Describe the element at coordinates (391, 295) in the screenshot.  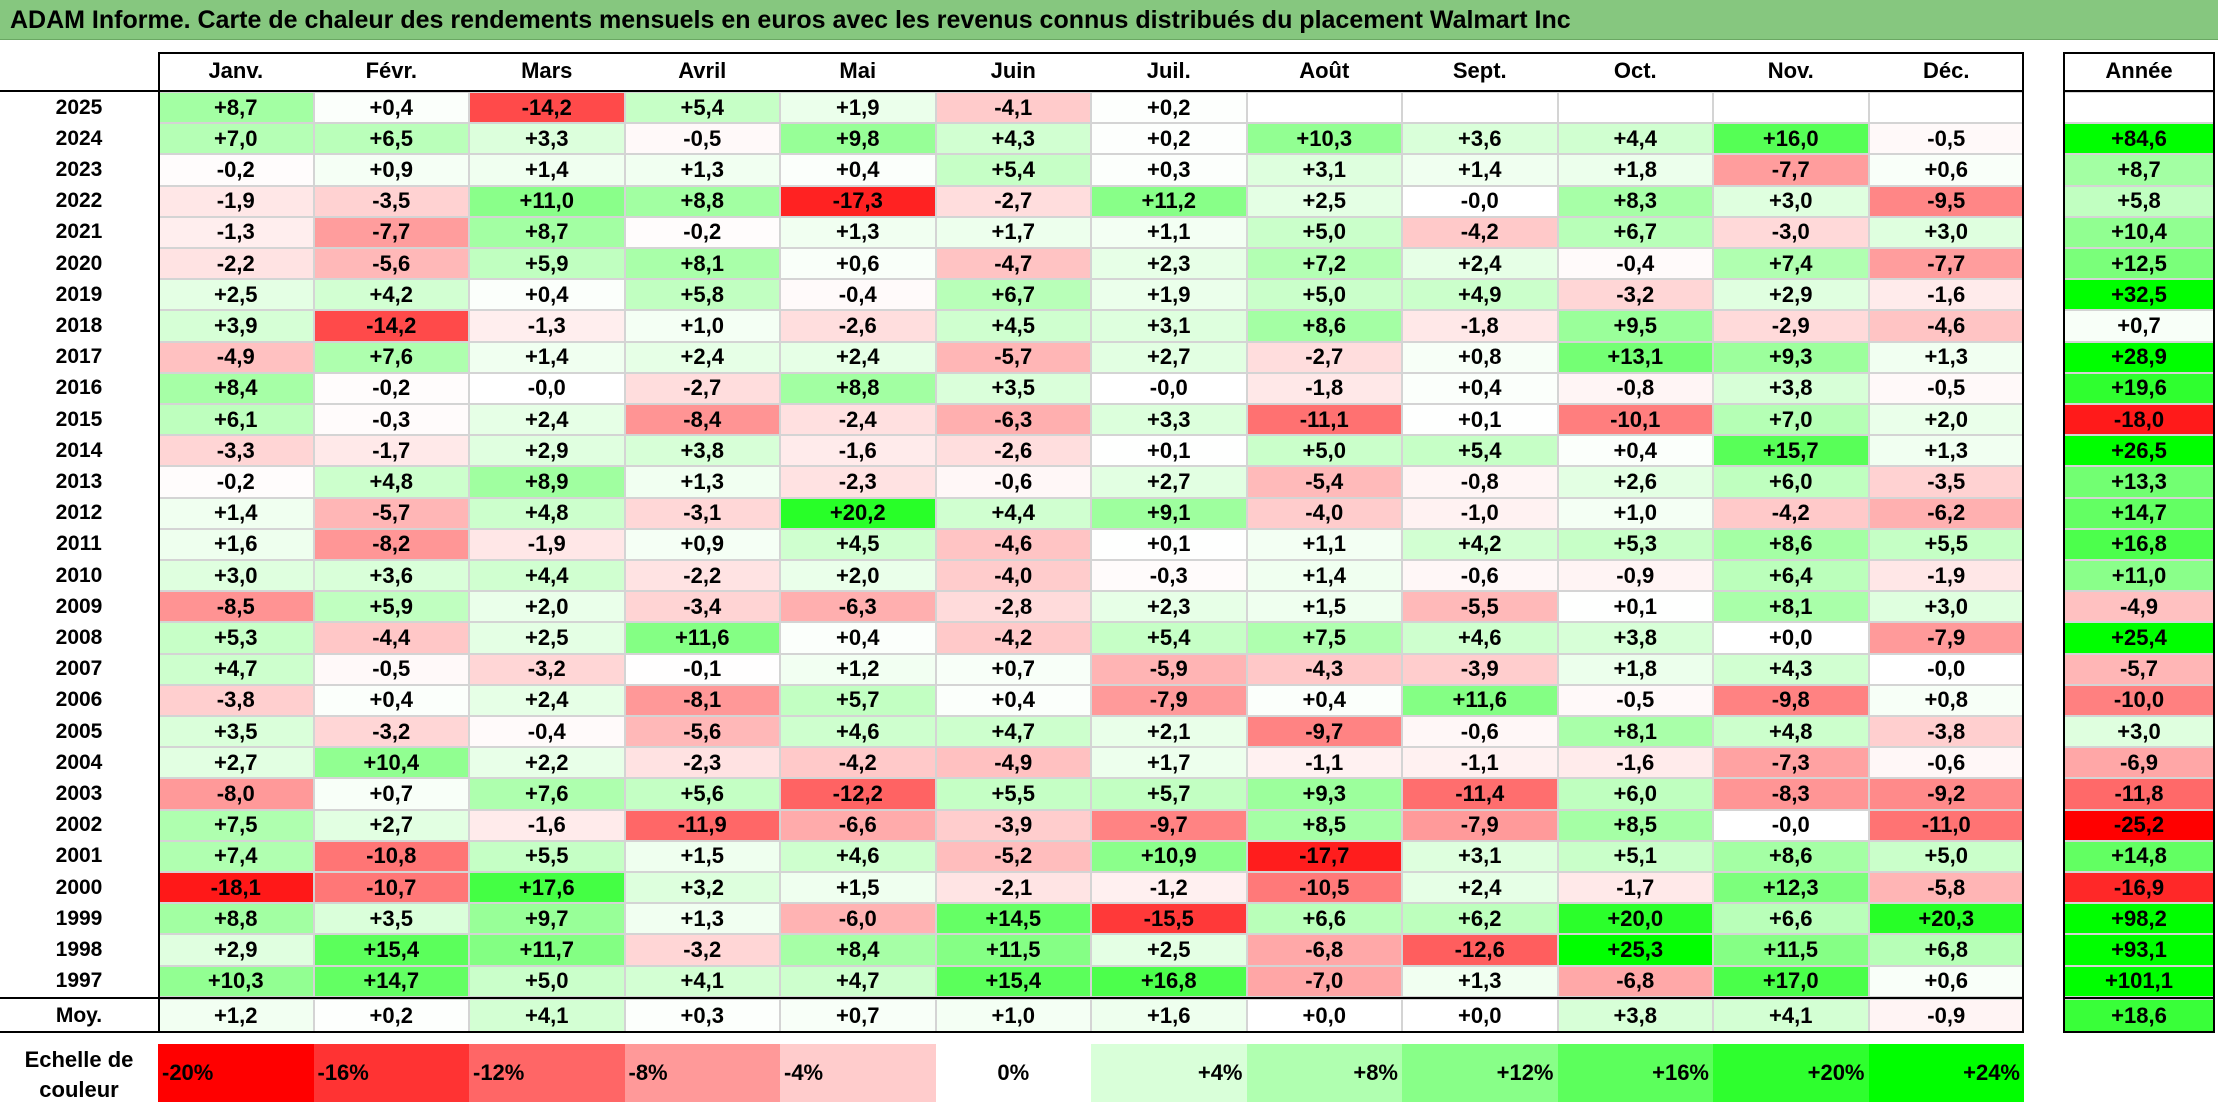
I see `heatmap-cell: +4,2` at that location.